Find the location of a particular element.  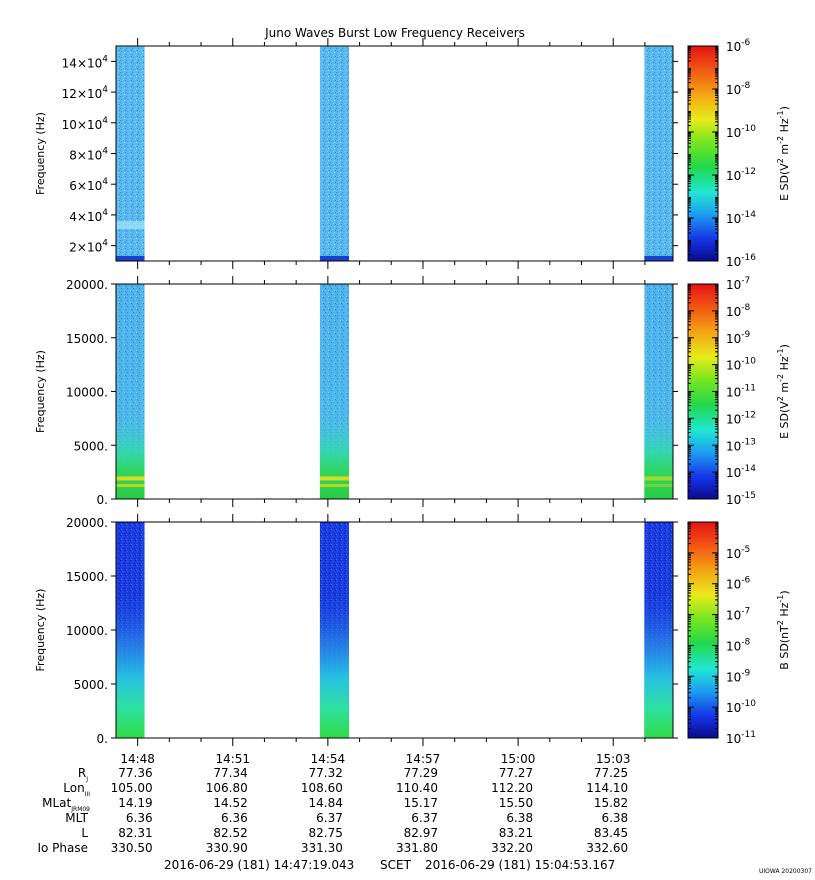

ephemeris-value: 77.36 is located at coordinates (135, 773).